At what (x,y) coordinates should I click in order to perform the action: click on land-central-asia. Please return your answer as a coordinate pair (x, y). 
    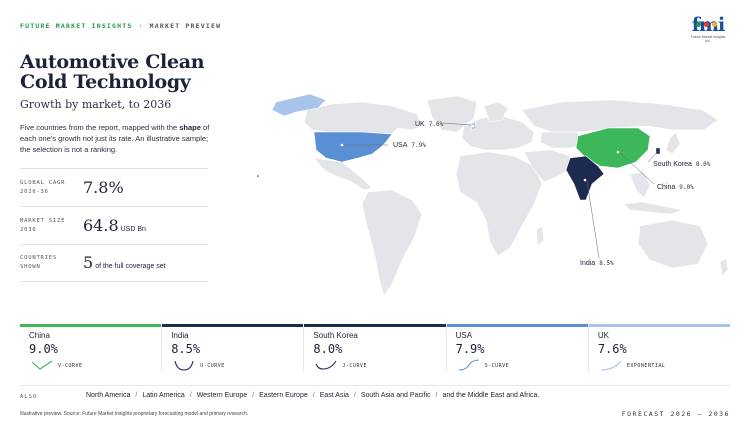
    Looking at the image, I should click on (561, 140).